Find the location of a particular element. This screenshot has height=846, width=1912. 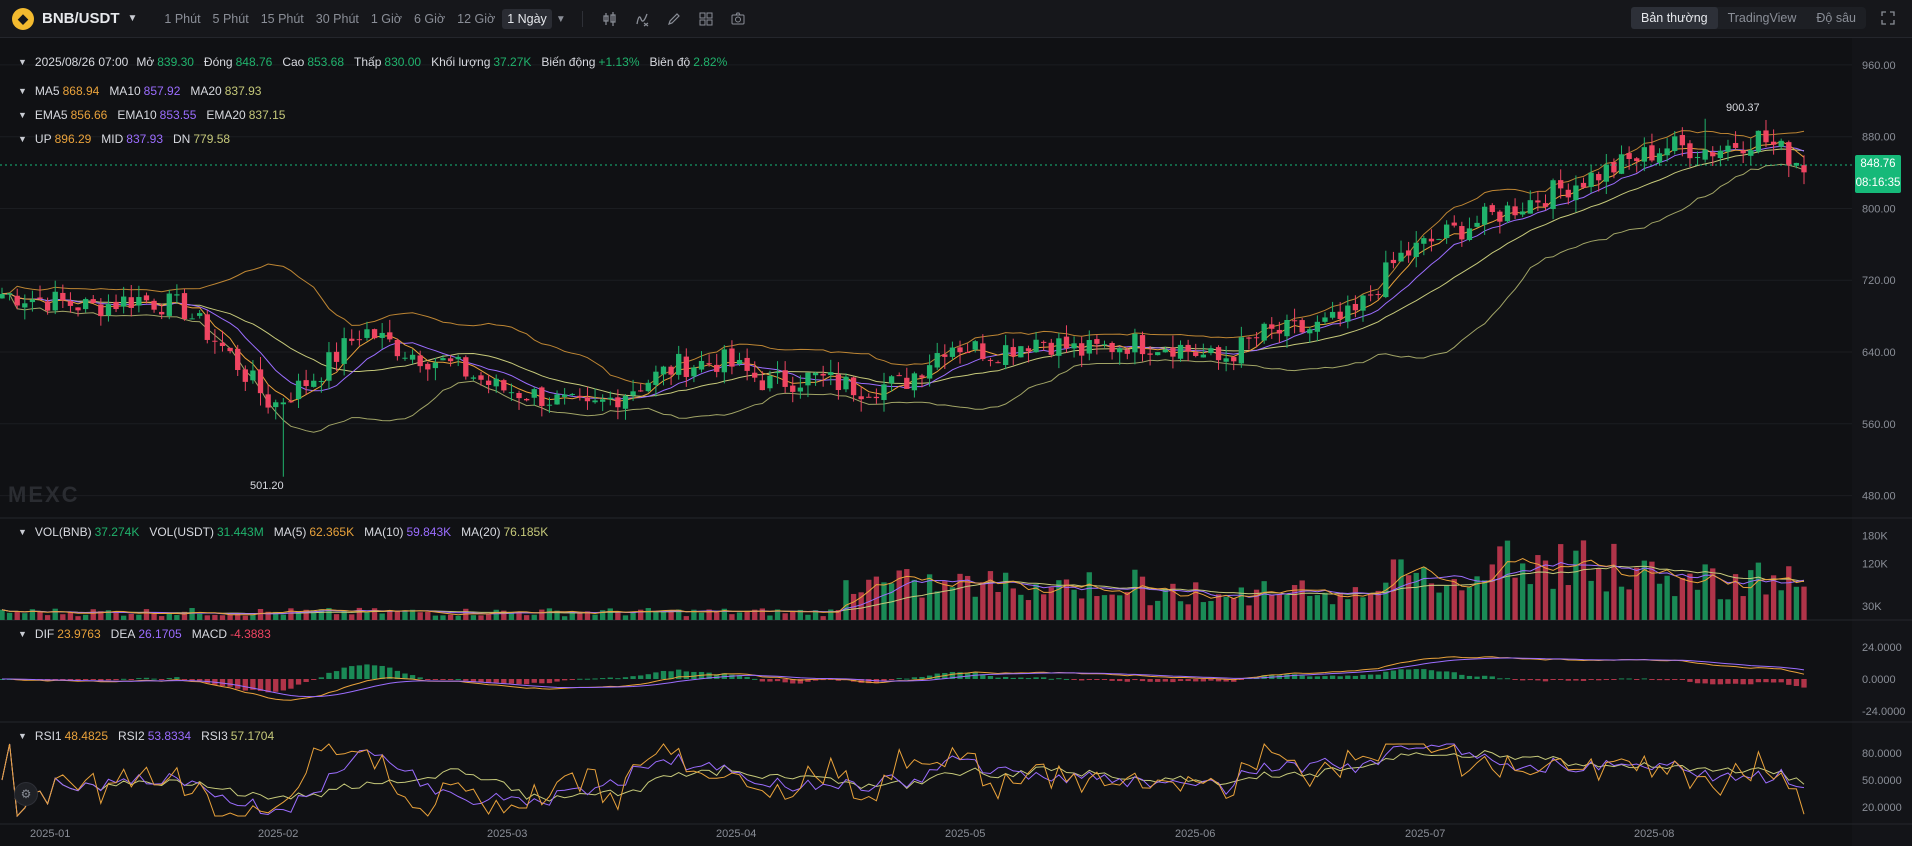

time-tick: 2025-08 is located at coordinates (1654, 834).